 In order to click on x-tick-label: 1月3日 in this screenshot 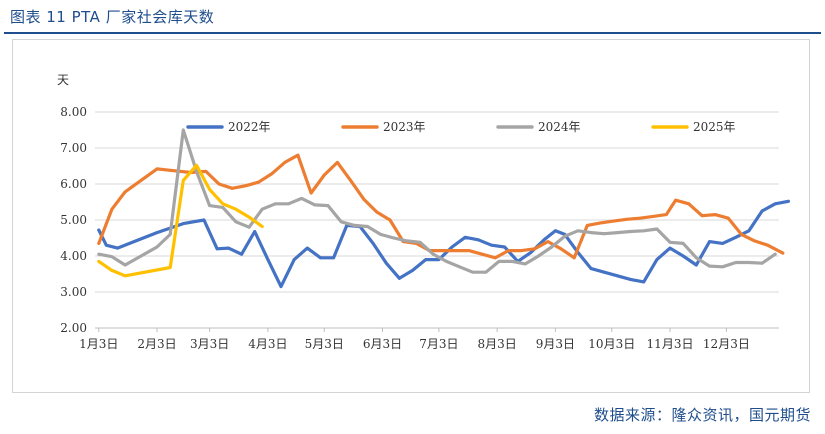, I will do `click(98, 344)`.